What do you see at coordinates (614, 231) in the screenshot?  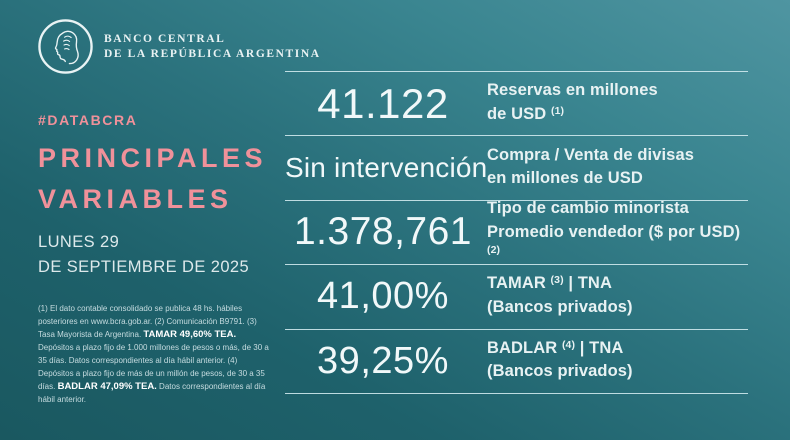 I see `label-text: Promedio vendedor ($ por USD)` at bounding box center [614, 231].